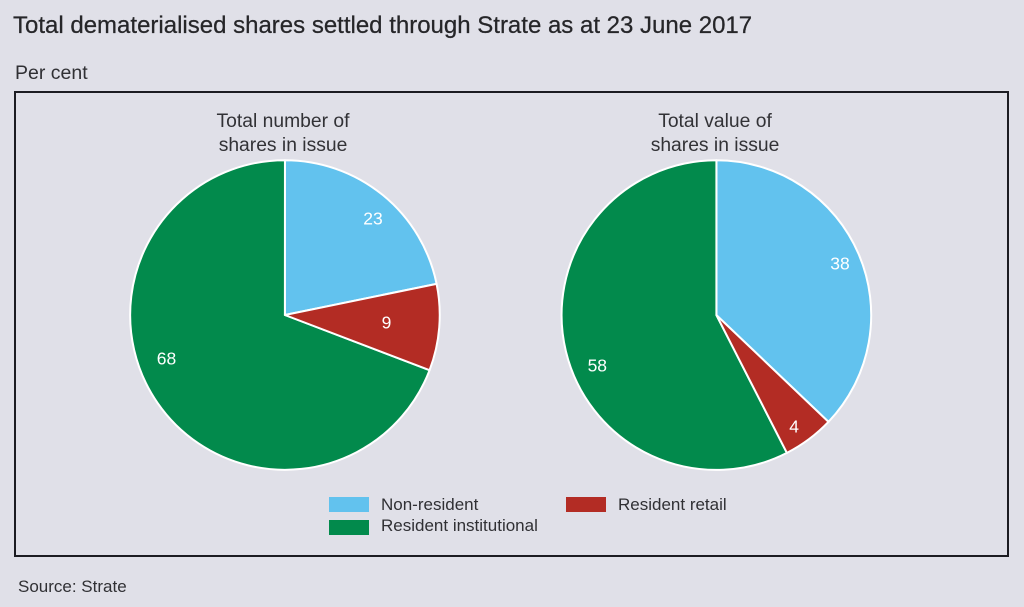 The image size is (1024, 607). What do you see at coordinates (372, 219) in the screenshot?
I see `svg-text: 23` at bounding box center [372, 219].